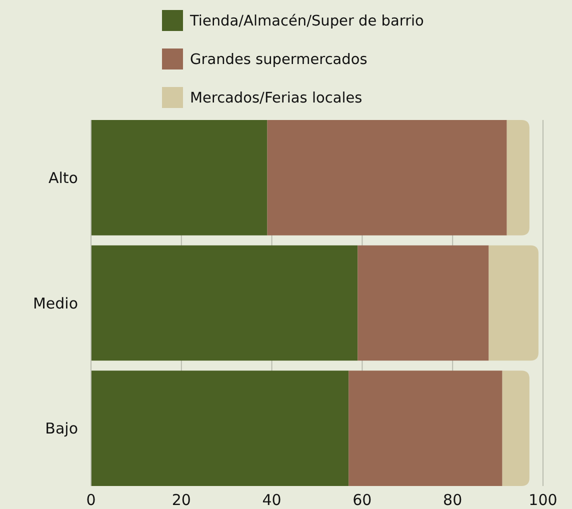 This screenshot has width=572, height=509. I want to click on x-tick-label: 0, so click(91, 500).